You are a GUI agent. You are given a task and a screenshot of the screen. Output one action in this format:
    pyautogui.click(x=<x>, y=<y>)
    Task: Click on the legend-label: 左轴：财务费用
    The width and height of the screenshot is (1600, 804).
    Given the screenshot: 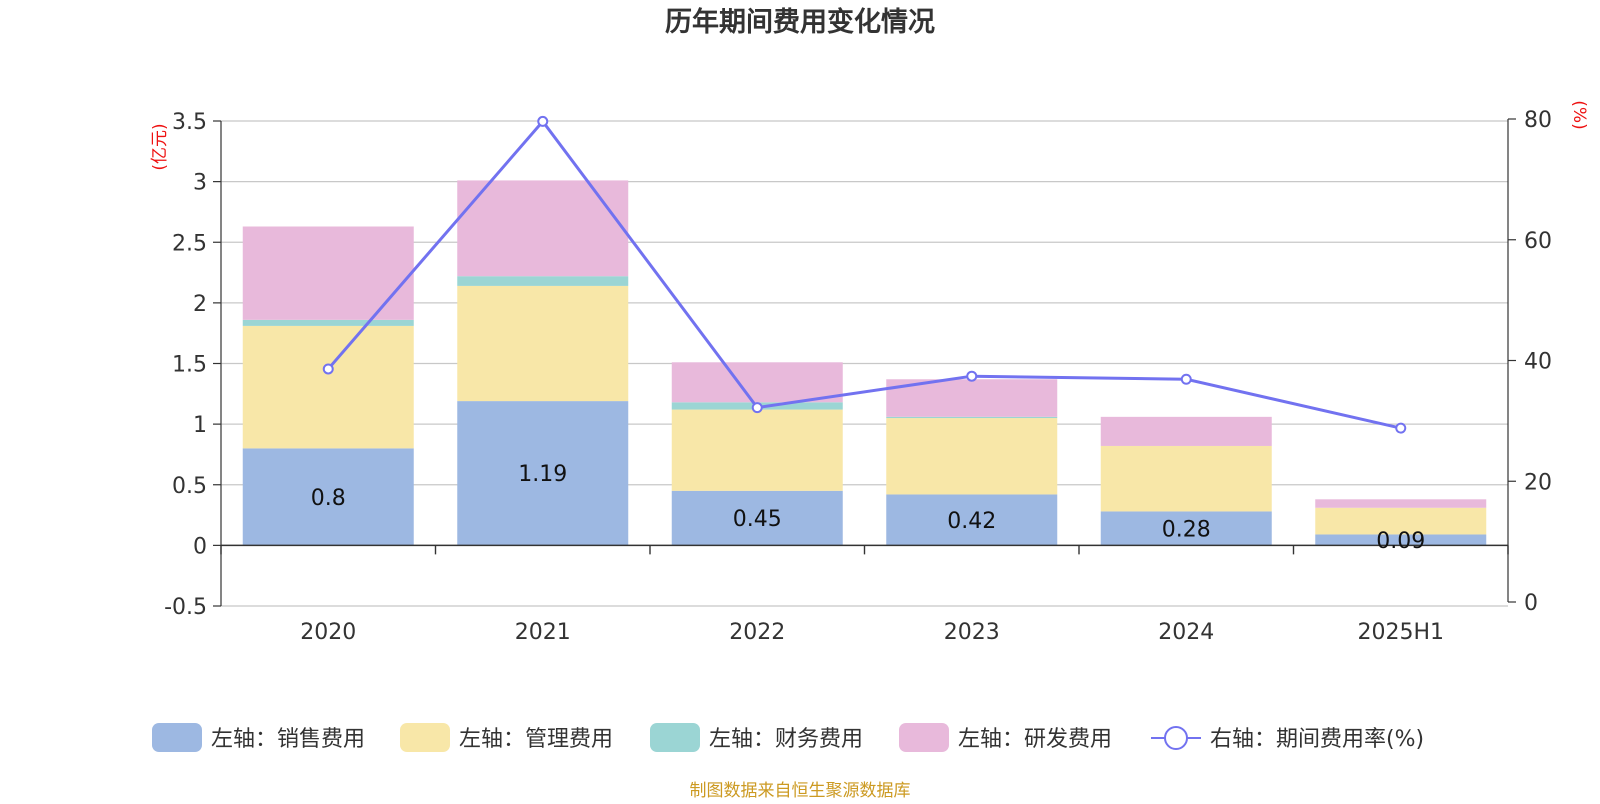 What is the action you would take?
    pyautogui.click(x=786, y=739)
    